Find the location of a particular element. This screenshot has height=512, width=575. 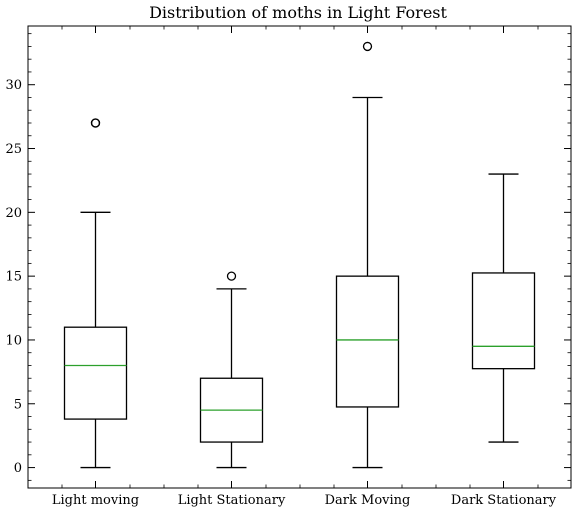

outlier-dark-moving is located at coordinates (367, 46).